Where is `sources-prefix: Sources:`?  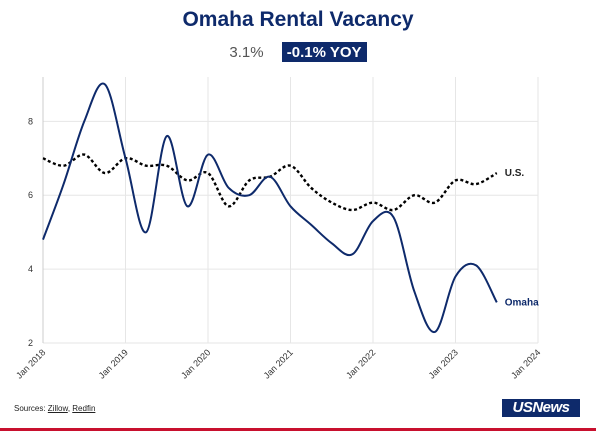 sources-prefix: Sources: is located at coordinates (31, 408).